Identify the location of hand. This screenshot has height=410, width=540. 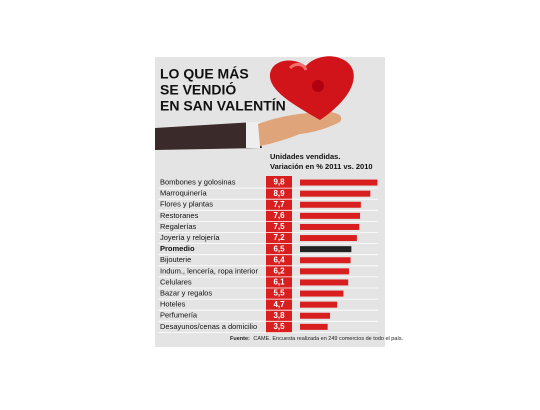
(300, 129).